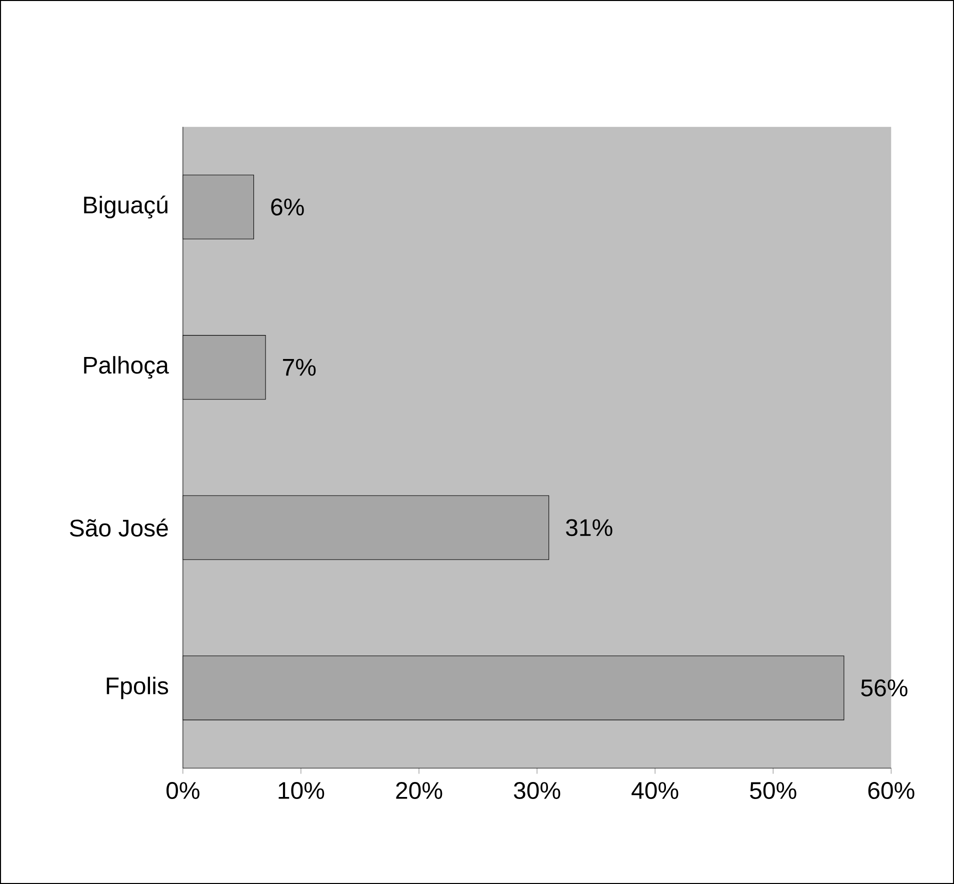  Describe the element at coordinates (773, 791) in the screenshot. I see `x-tick-label: 50%` at that location.